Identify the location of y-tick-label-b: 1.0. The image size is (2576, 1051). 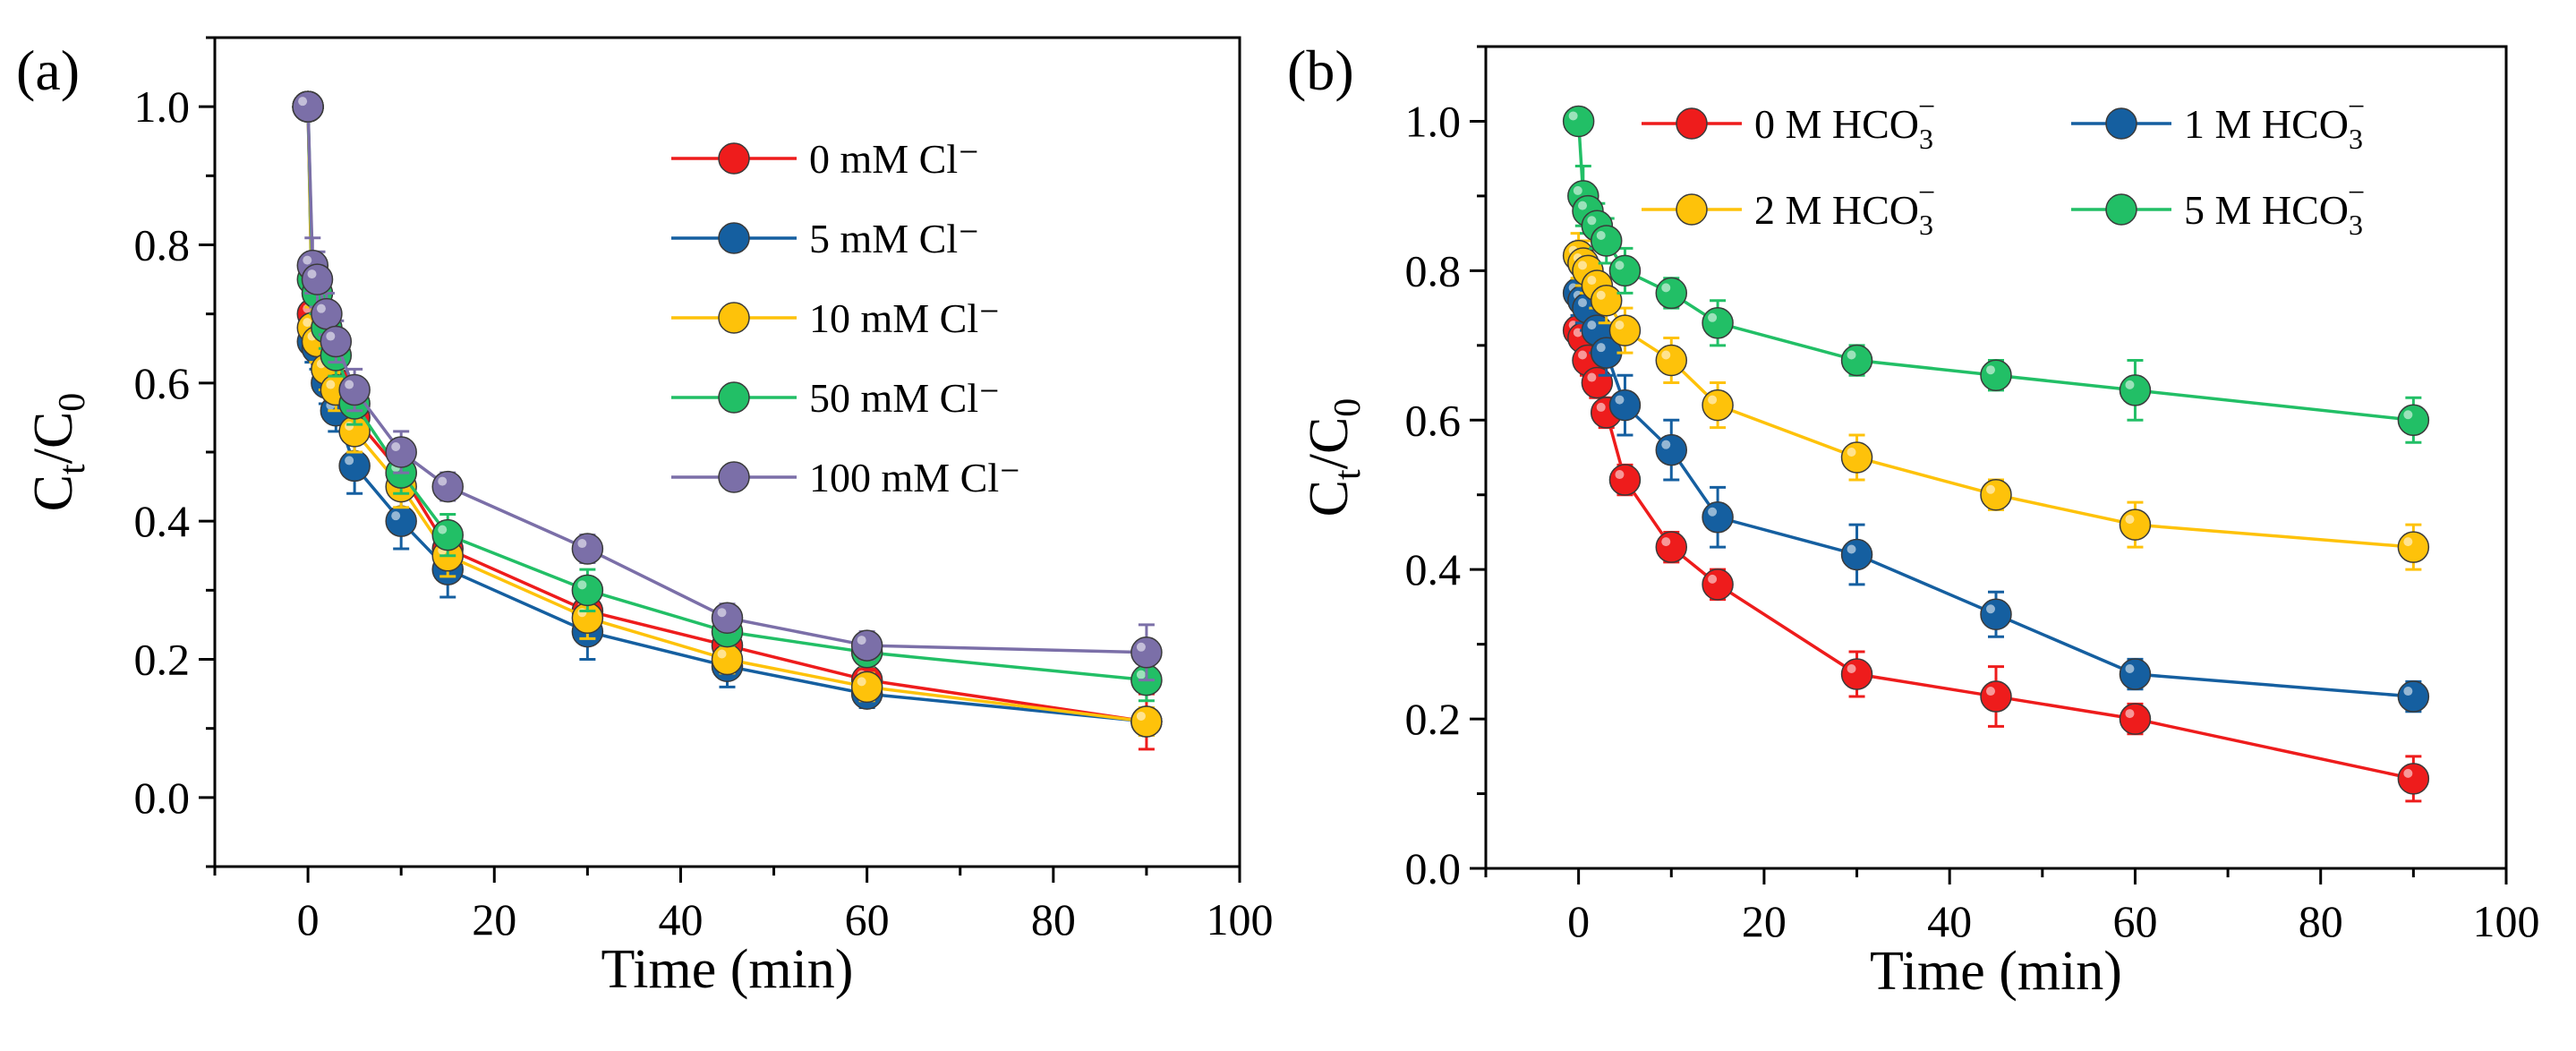
(1433, 121).